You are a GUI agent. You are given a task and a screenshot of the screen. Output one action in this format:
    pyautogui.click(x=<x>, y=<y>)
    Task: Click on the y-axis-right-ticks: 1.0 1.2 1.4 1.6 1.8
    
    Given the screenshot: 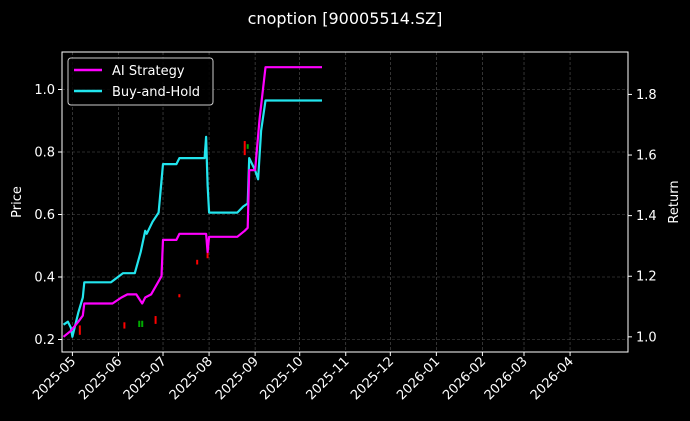 What is the action you would take?
    pyautogui.click(x=642, y=216)
    